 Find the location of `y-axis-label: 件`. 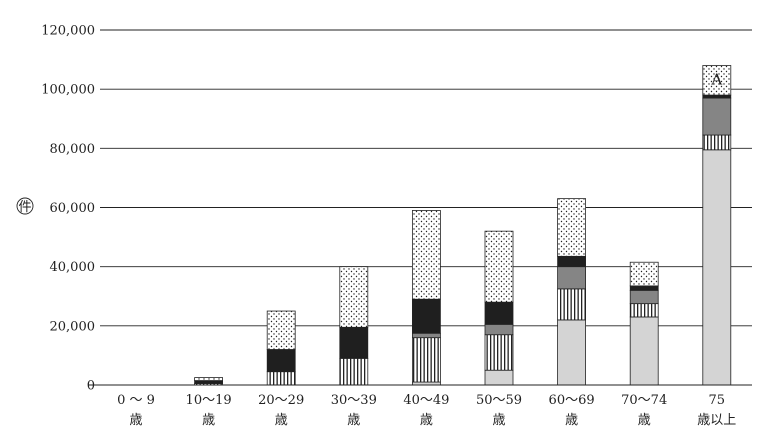

y-axis-label: 件 is located at coordinates (25, 206).